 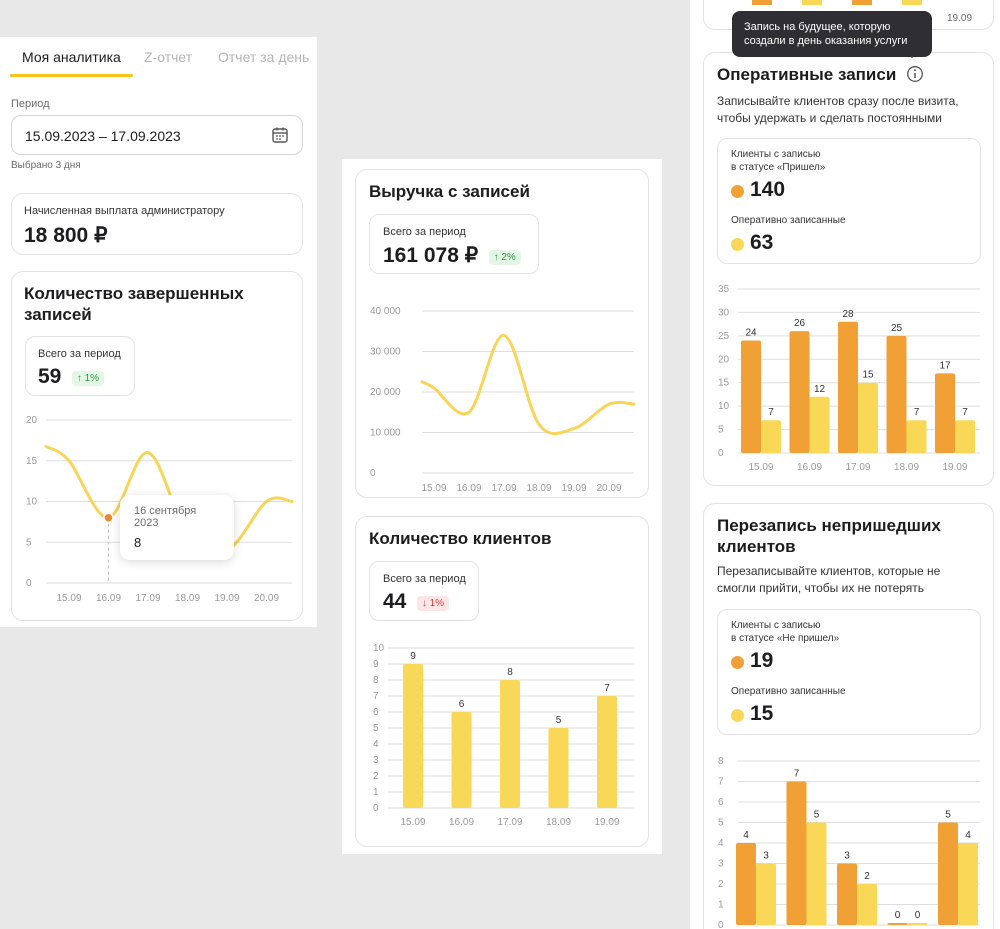 What do you see at coordinates (724, 289) in the screenshot?
I see `y-tick-label: 35` at bounding box center [724, 289].